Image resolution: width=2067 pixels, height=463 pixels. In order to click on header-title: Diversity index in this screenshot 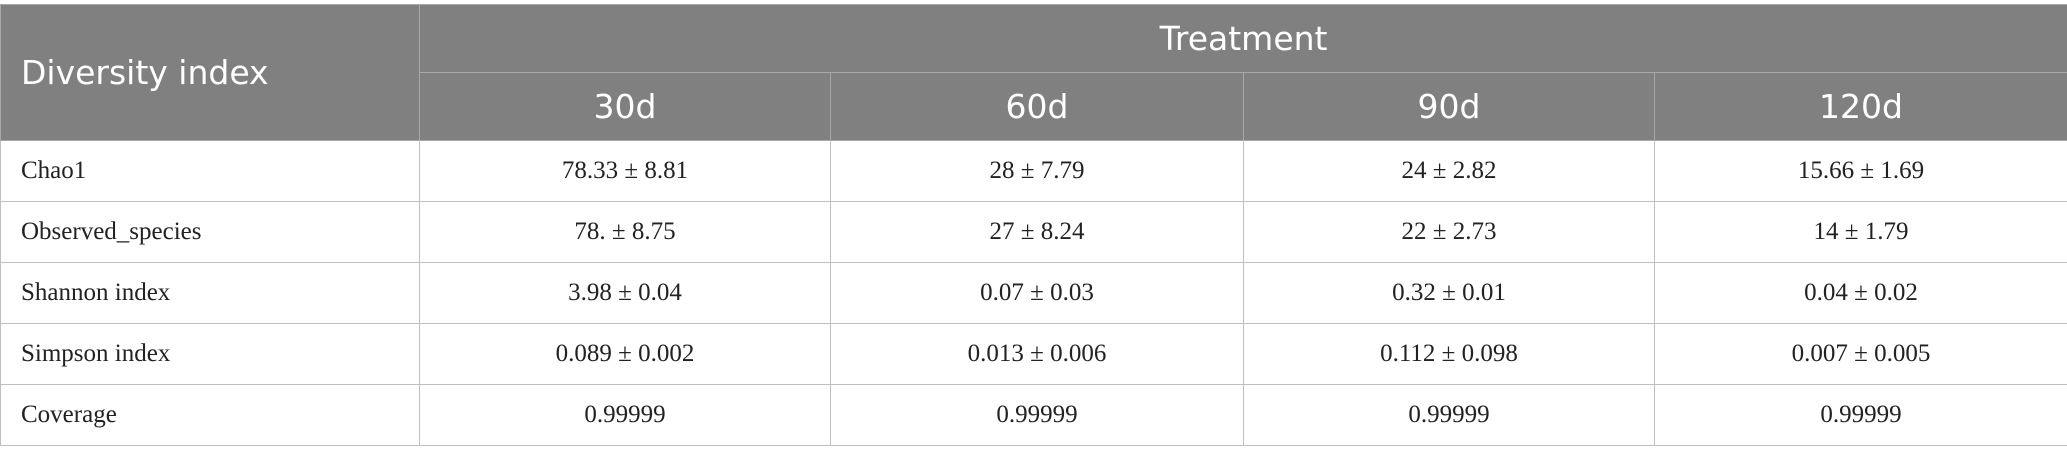, I will do `click(210, 72)`.